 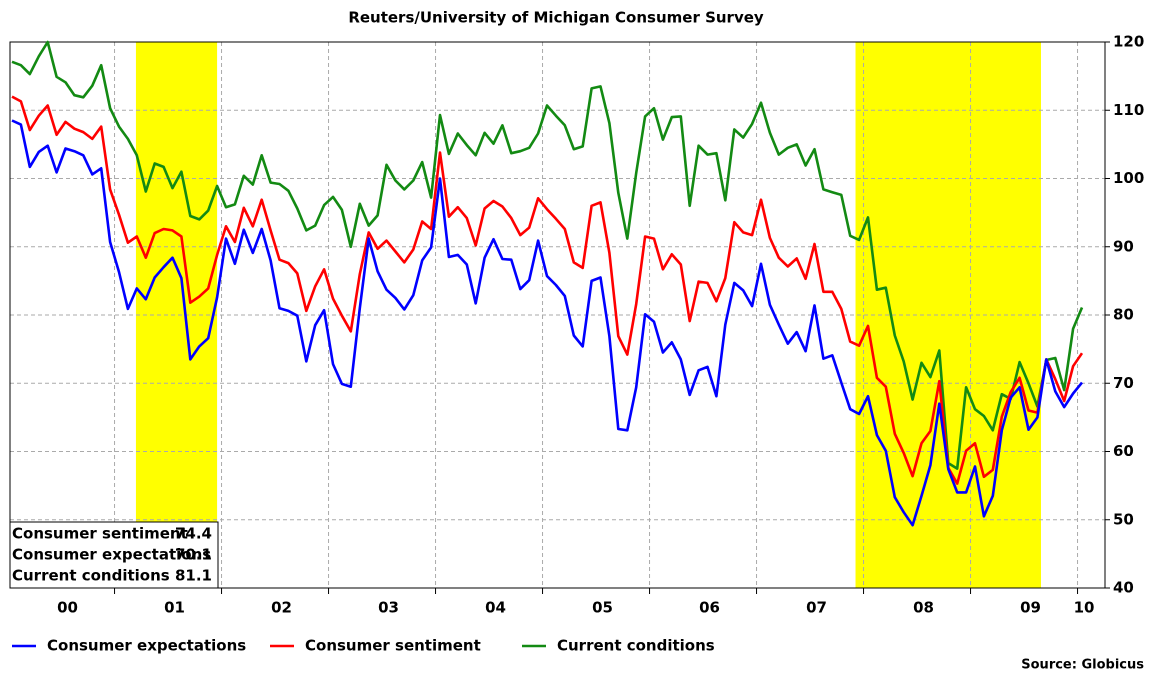 I want to click on summary-label: Consumer expectations, so click(x=111, y=555).